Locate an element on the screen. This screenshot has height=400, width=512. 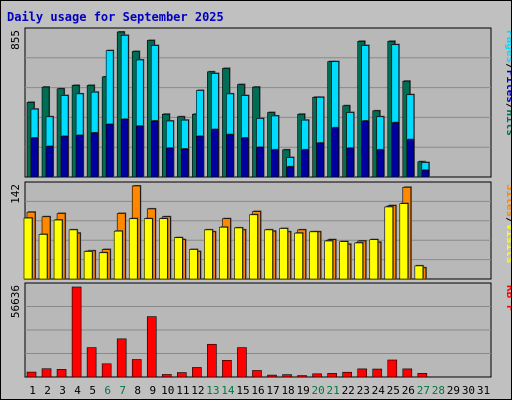
day-label: 14 is located at coordinates (228, 390).